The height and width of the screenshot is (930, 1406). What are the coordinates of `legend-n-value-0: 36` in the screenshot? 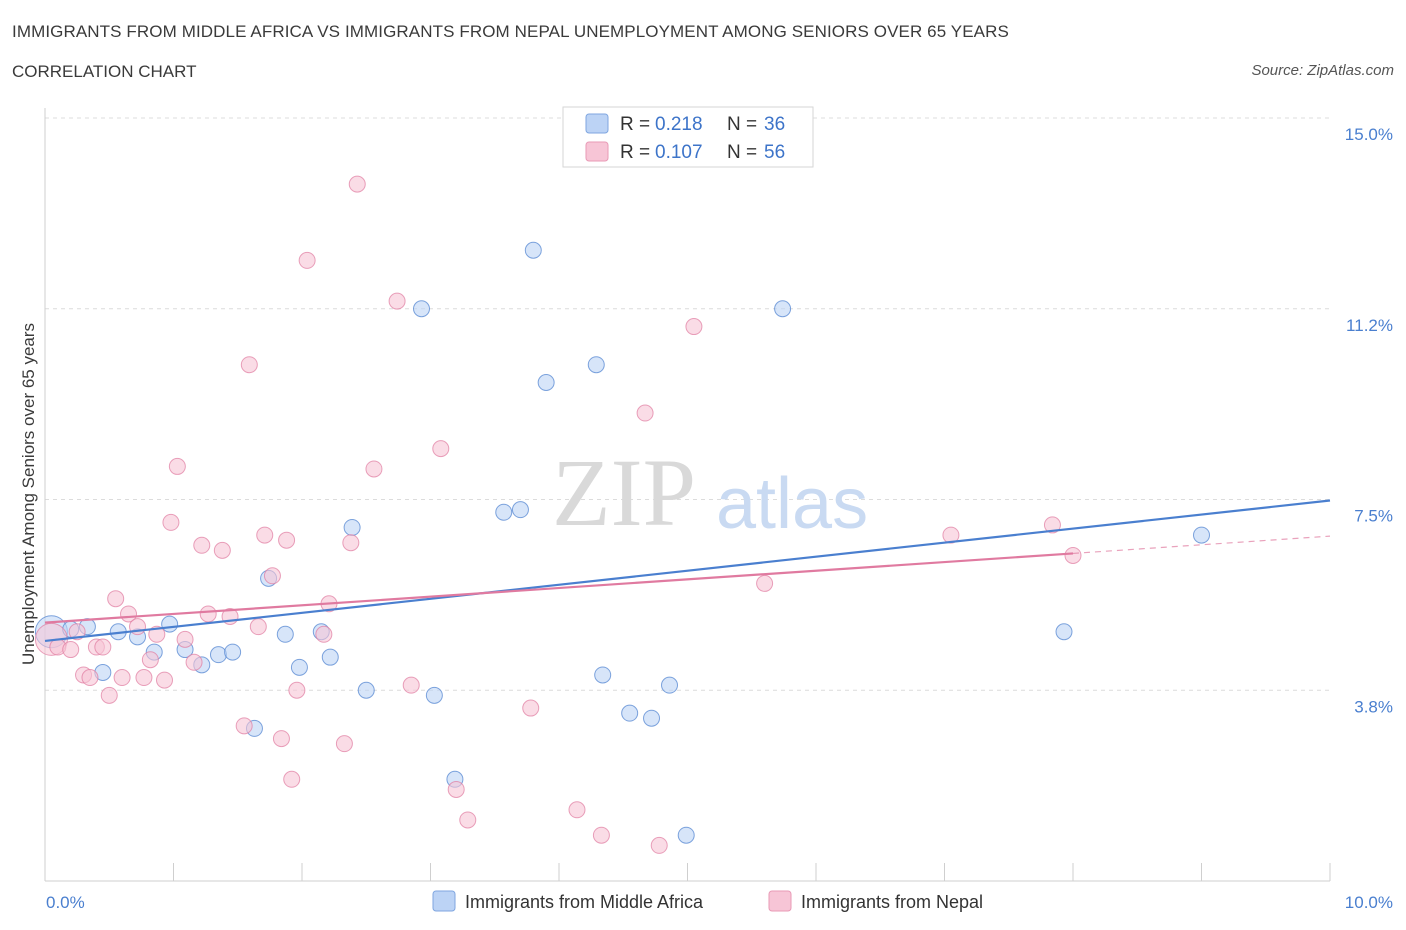 It's located at (774, 124).